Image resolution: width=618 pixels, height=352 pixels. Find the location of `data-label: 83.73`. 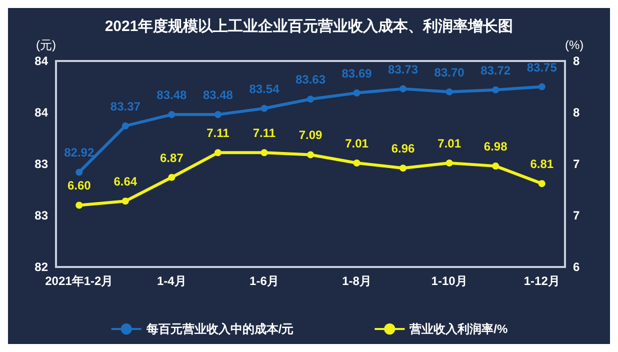

data-label: 83.73 is located at coordinates (403, 69).